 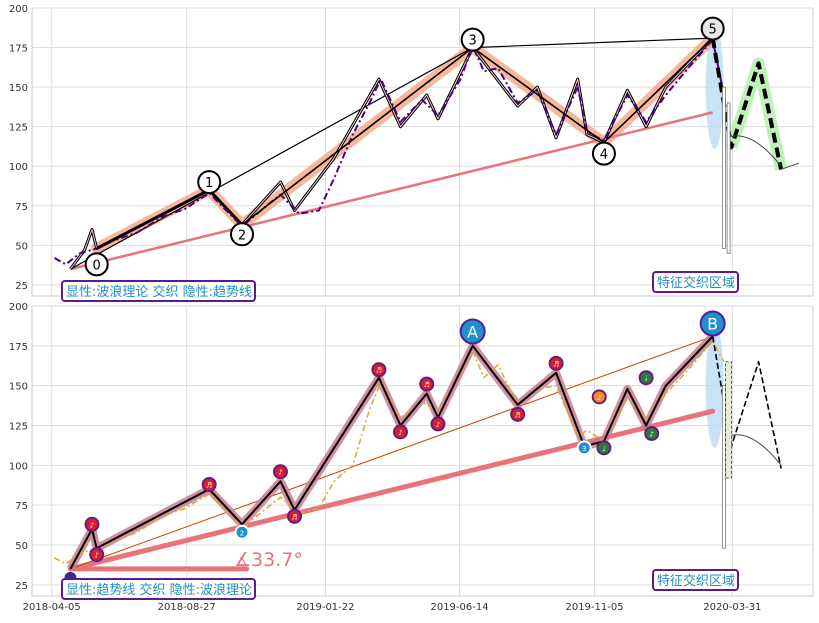 I want to click on bottom-y-tick-label: 175, so click(x=18, y=347).